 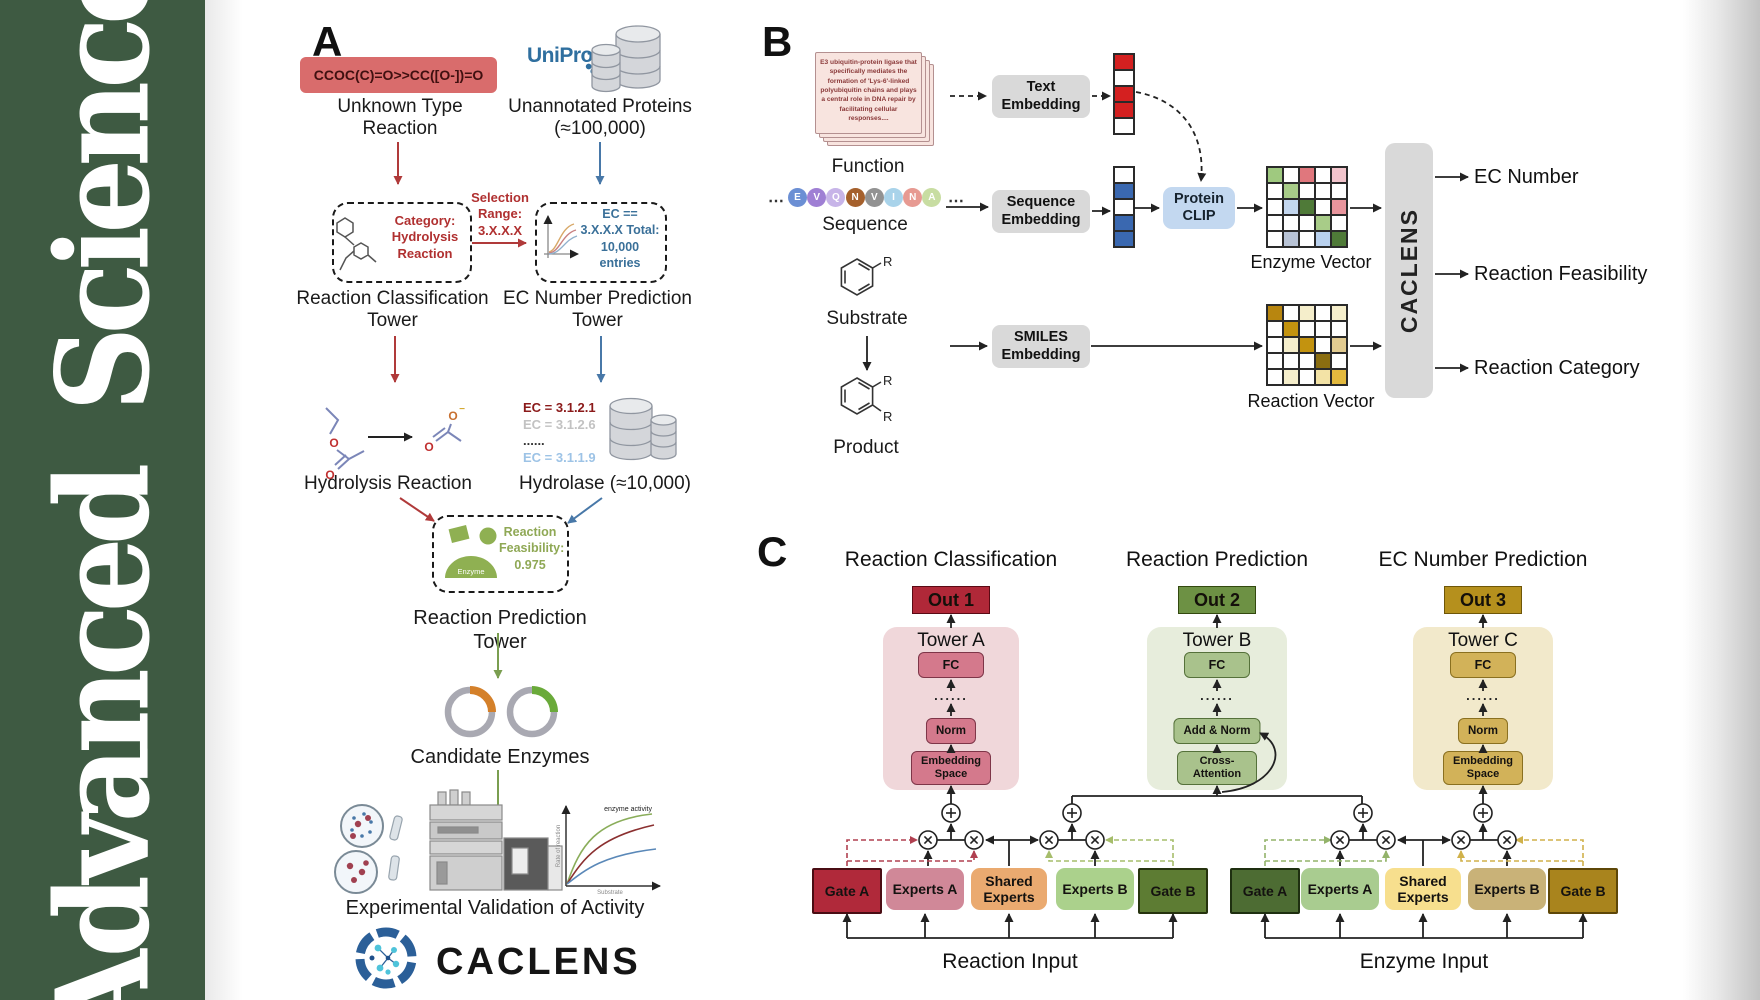 I want to click on tower-title-3: EC Number Prediction, so click(x=1483, y=559).